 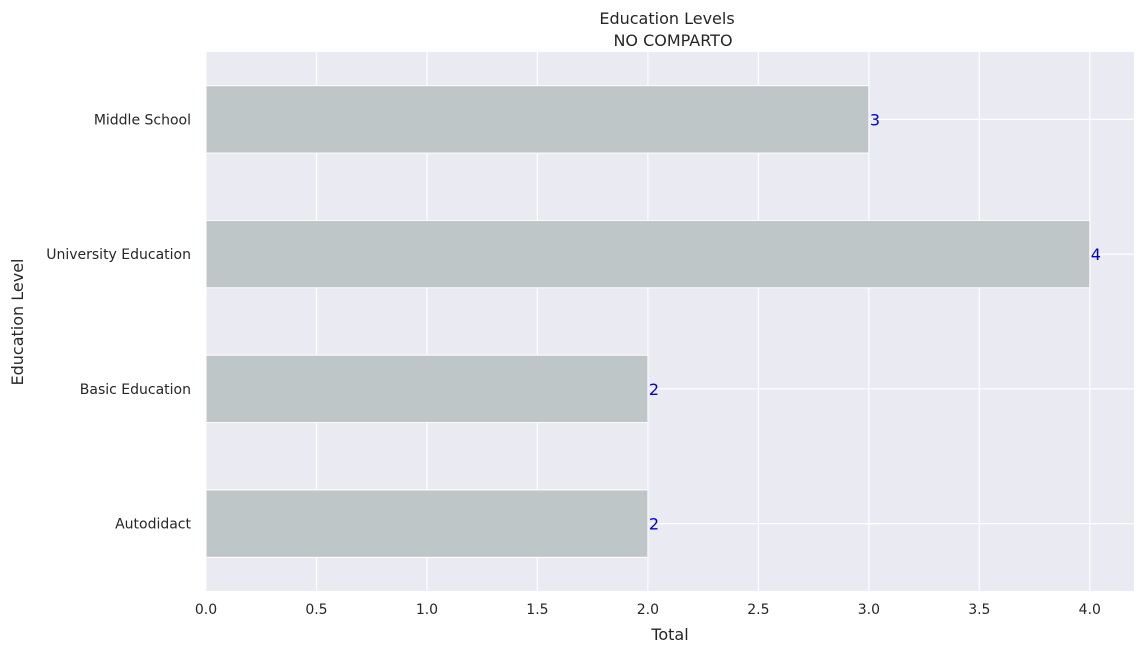 What do you see at coordinates (979, 610) in the screenshot?
I see `x-tick-label: 3.5` at bounding box center [979, 610].